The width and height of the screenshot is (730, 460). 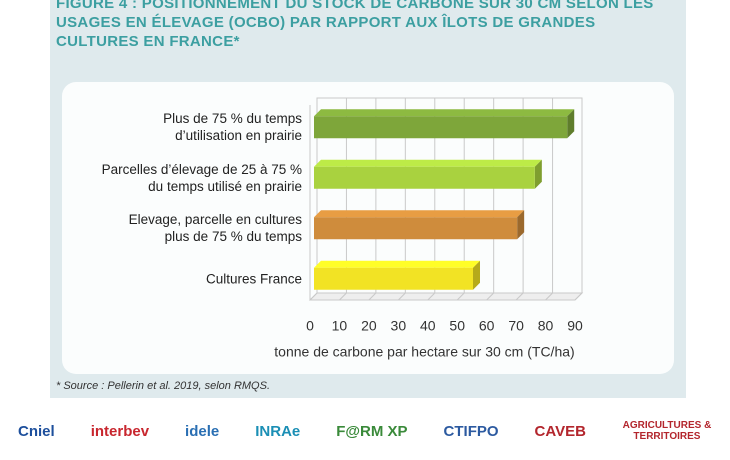 I want to click on logo: interbev, so click(x=120, y=431).